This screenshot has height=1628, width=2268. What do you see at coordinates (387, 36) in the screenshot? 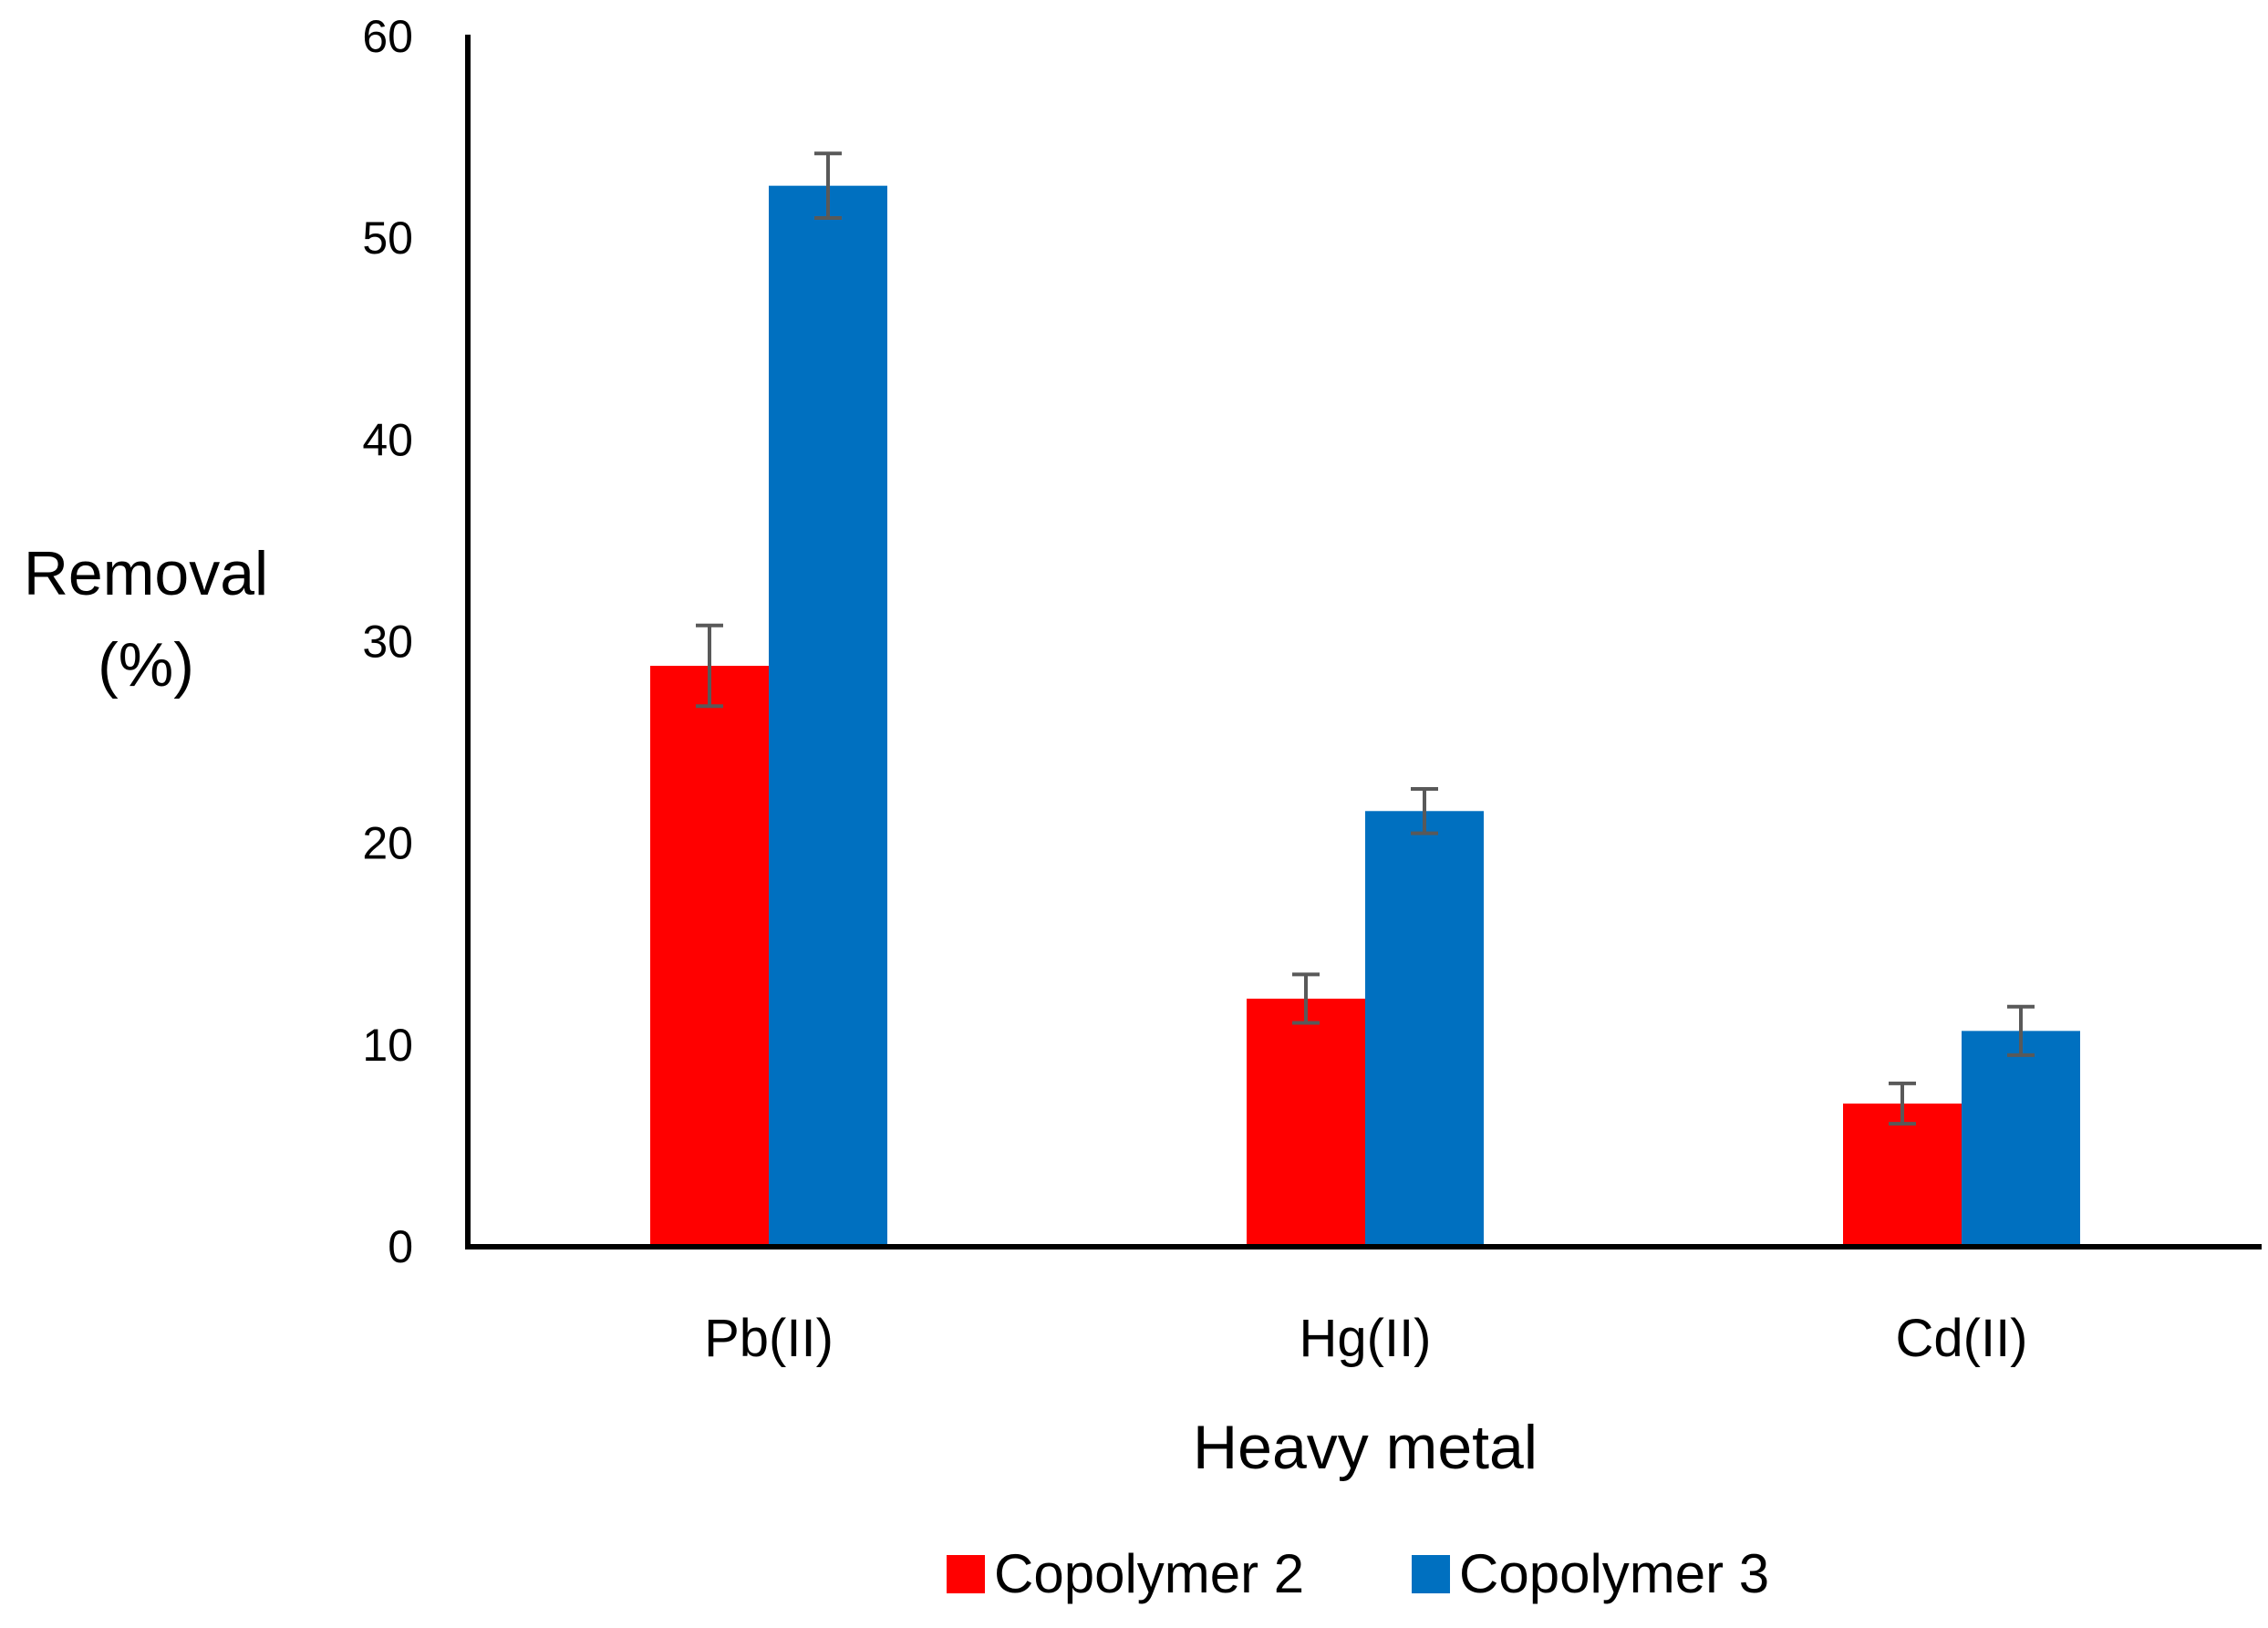
I see `y-tick-label-60: 60` at bounding box center [387, 36].